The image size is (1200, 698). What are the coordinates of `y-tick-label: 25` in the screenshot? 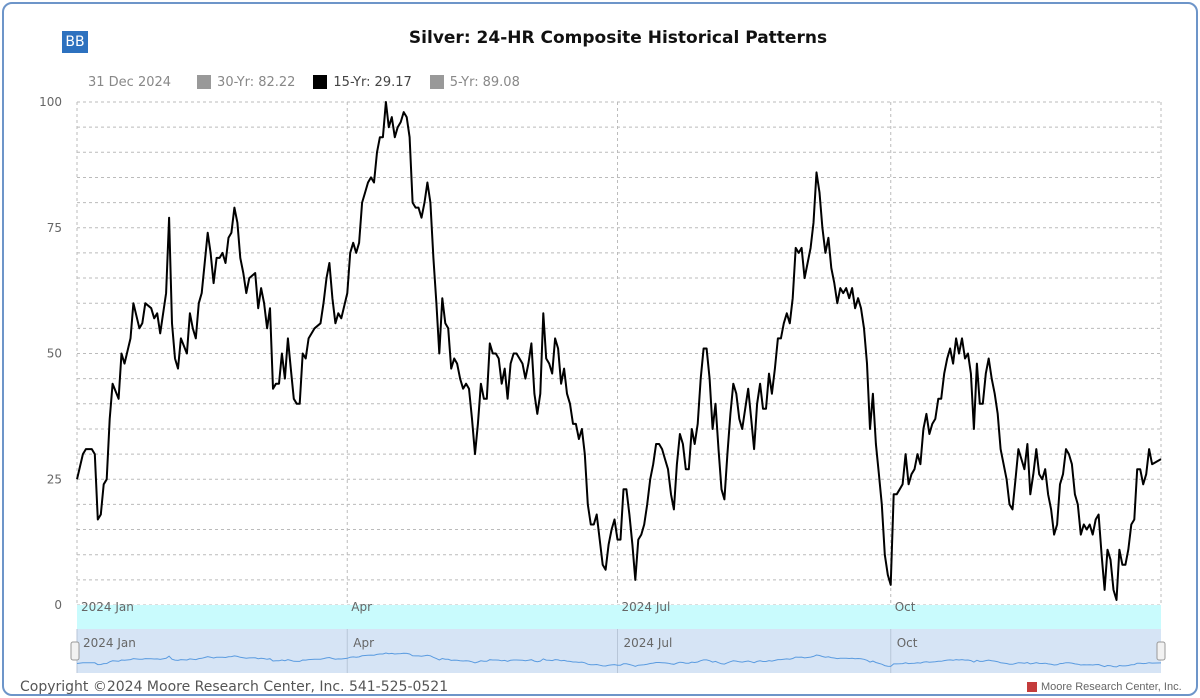 It's located at (54, 479).